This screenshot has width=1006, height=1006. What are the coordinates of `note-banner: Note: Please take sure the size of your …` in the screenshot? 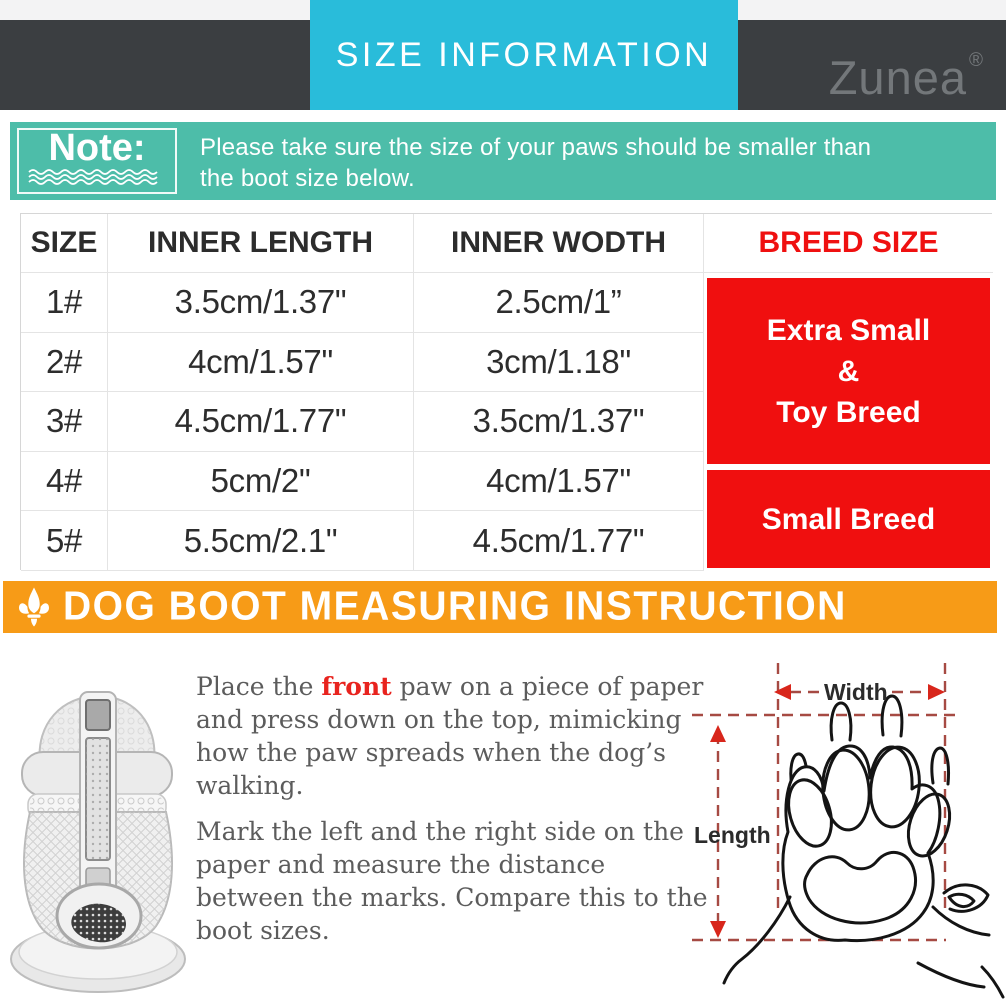 It's located at (503, 161).